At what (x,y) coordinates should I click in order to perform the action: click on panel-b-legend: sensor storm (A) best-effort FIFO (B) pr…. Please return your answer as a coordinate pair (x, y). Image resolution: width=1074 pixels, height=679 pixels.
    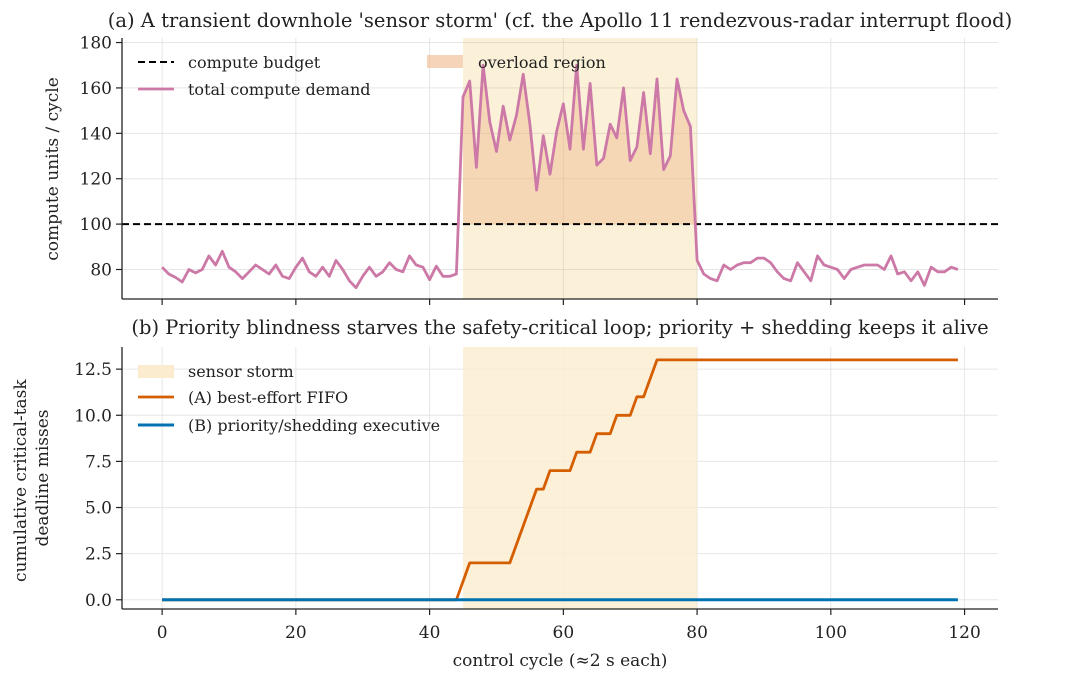
    Looking at the image, I should click on (289, 398).